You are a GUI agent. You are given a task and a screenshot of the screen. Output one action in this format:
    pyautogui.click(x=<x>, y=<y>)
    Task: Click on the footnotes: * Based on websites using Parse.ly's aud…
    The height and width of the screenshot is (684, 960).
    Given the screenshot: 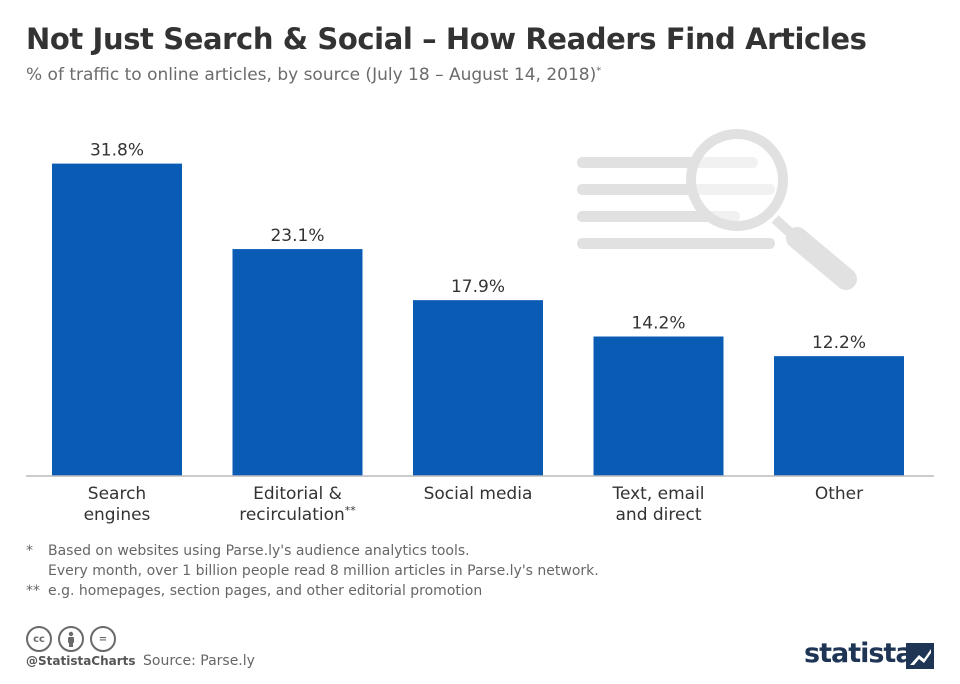 What is the action you would take?
    pyautogui.click(x=312, y=571)
    